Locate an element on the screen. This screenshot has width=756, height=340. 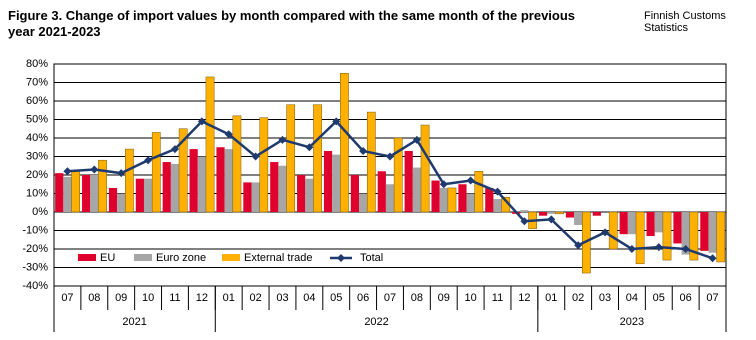
legend-label: EU is located at coordinates (107, 258).